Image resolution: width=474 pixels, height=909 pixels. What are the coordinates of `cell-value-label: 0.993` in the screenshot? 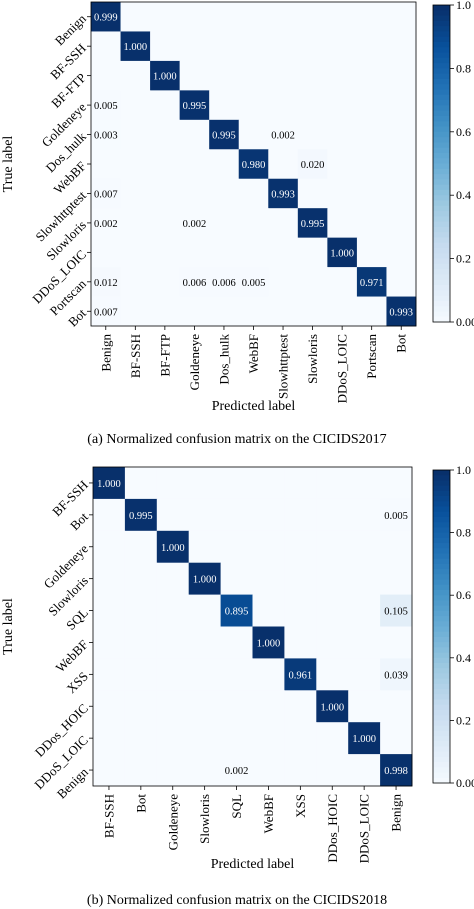 It's located at (401, 312).